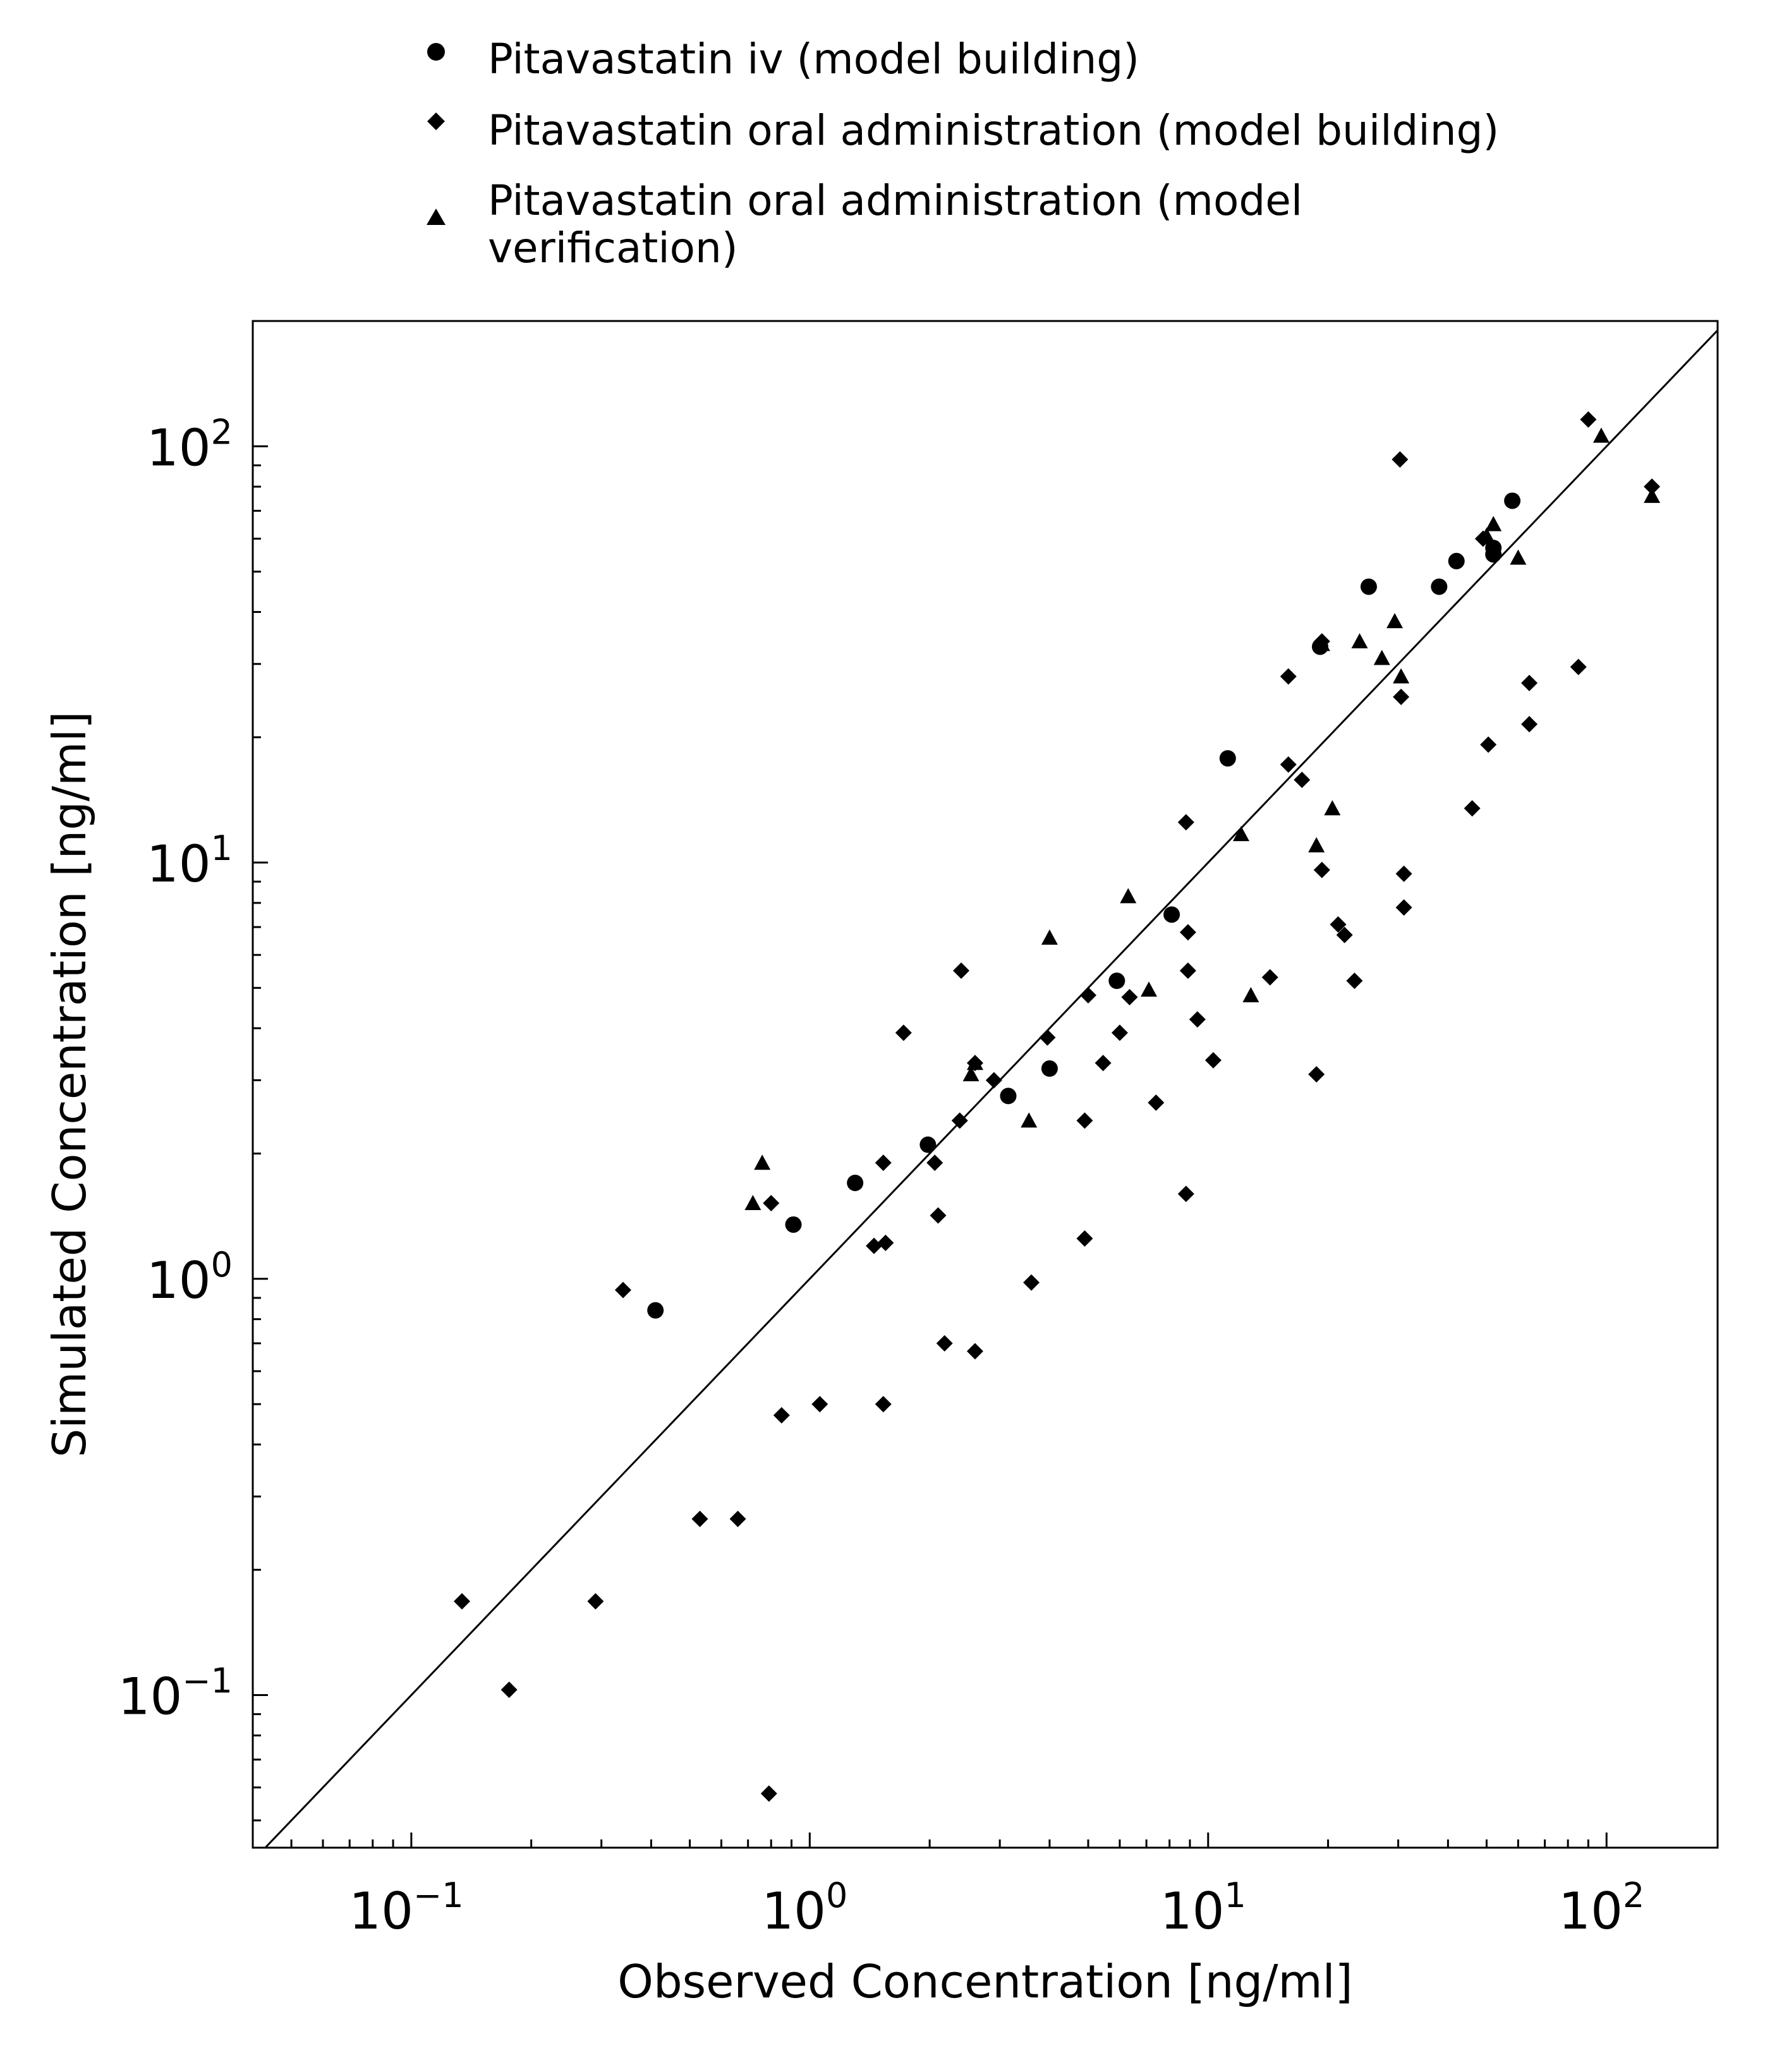  I want to click on y-tick-label-exp: 1, so click(222, 848).